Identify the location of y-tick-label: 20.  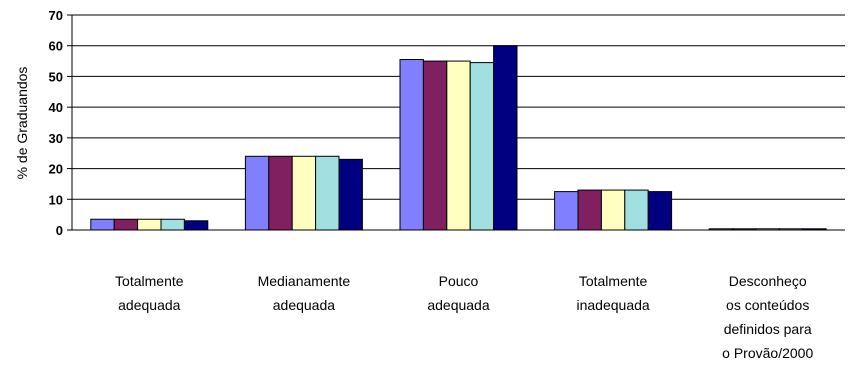
(56, 169).